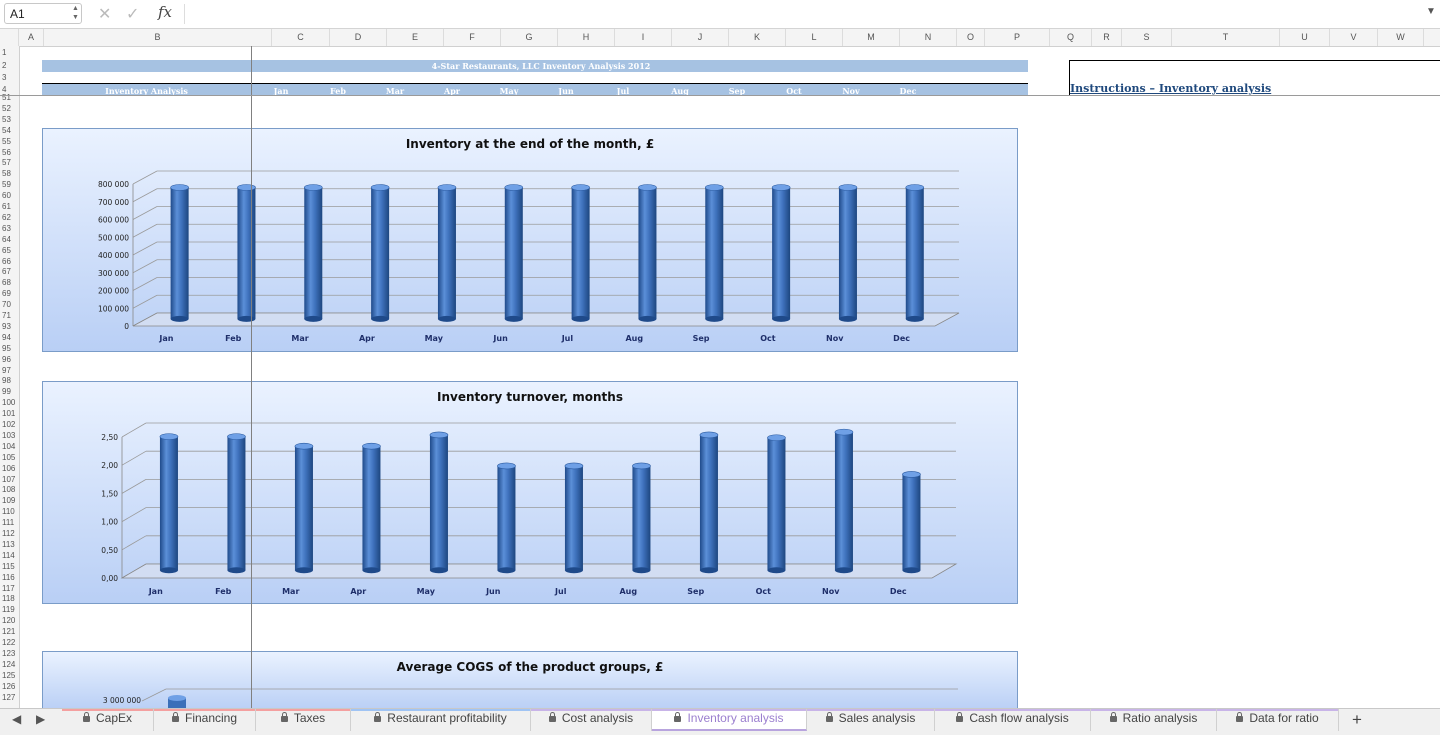 This screenshot has height=735, width=1440. I want to click on row-header-111: 111, so click(8, 523).